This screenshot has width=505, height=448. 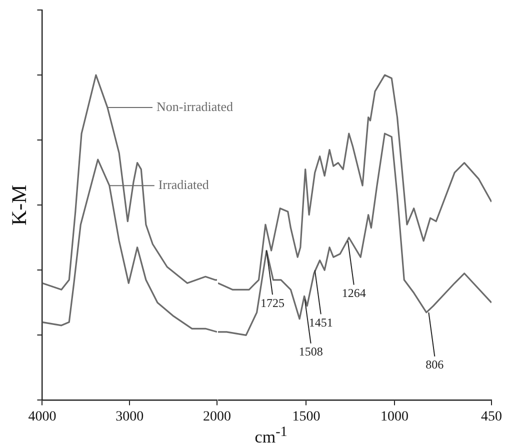 What do you see at coordinates (19, 205) in the screenshot?
I see `y-axis-title: K-M` at bounding box center [19, 205].